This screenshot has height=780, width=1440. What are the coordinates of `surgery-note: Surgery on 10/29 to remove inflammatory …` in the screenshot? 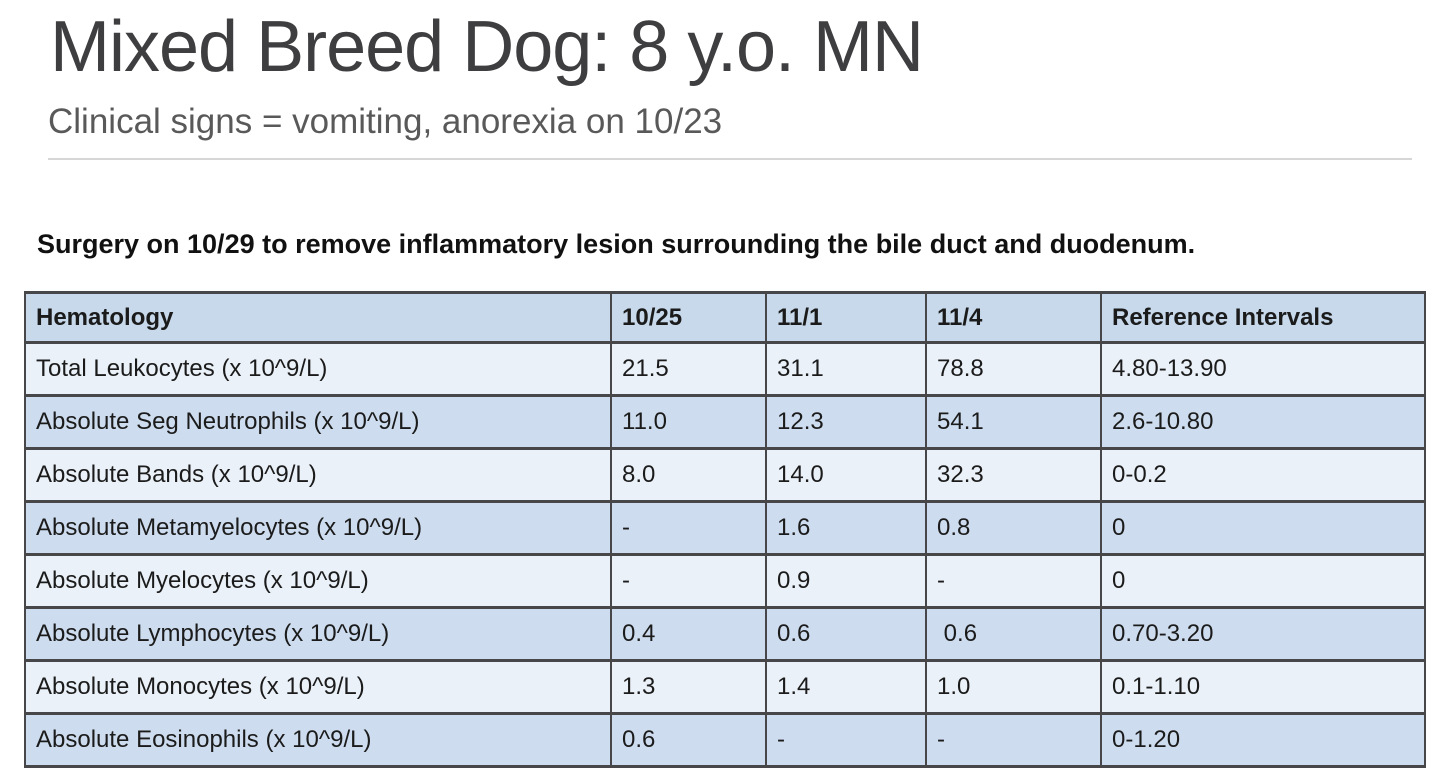 It's located at (616, 244).